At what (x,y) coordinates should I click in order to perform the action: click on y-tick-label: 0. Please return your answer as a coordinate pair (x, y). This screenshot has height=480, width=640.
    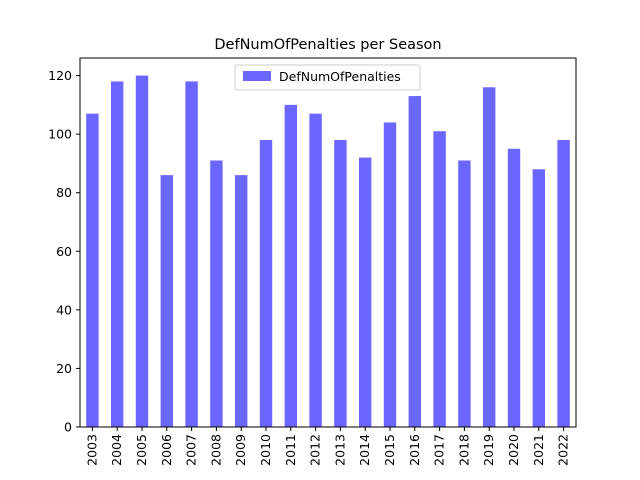
    Looking at the image, I should click on (68, 427).